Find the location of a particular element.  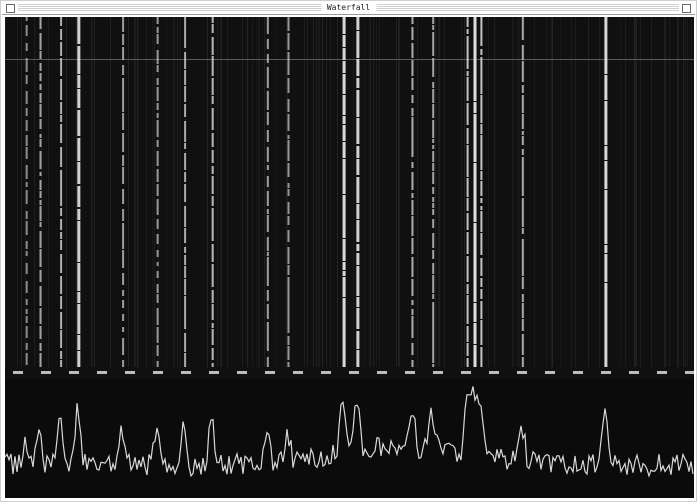

frequency-axis is located at coordinates (349, 373).